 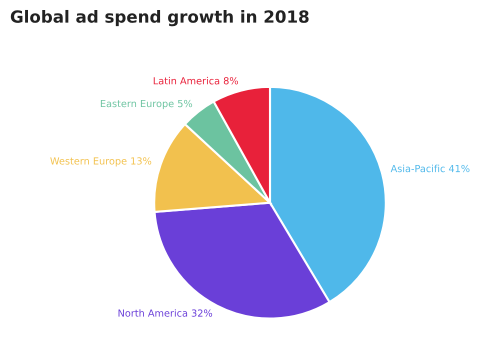 What do you see at coordinates (101, 162) in the screenshot?
I see `slice-label: Western Europe 13%` at bounding box center [101, 162].